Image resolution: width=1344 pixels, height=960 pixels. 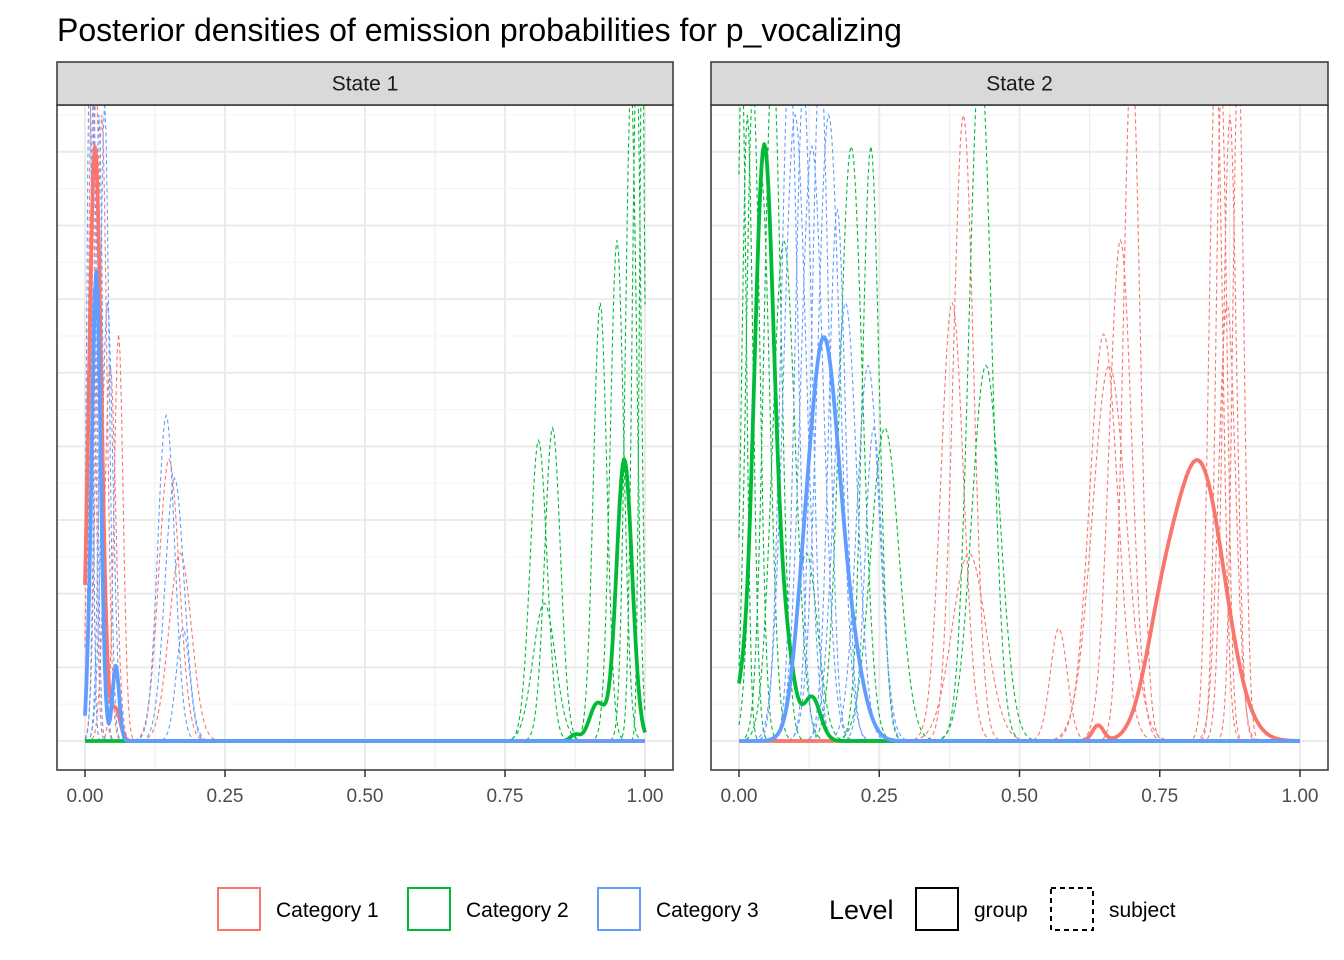 I want to click on legend-item-category-3: Category 3, so click(x=678, y=909).